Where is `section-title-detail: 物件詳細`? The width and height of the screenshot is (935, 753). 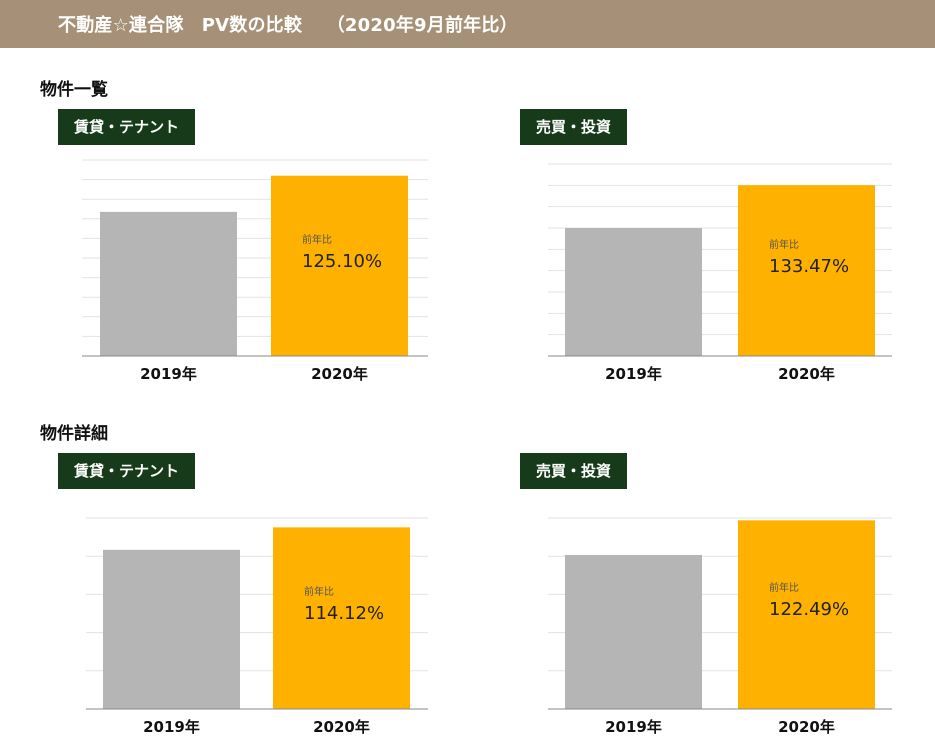 section-title-detail: 物件詳細 is located at coordinates (74, 434).